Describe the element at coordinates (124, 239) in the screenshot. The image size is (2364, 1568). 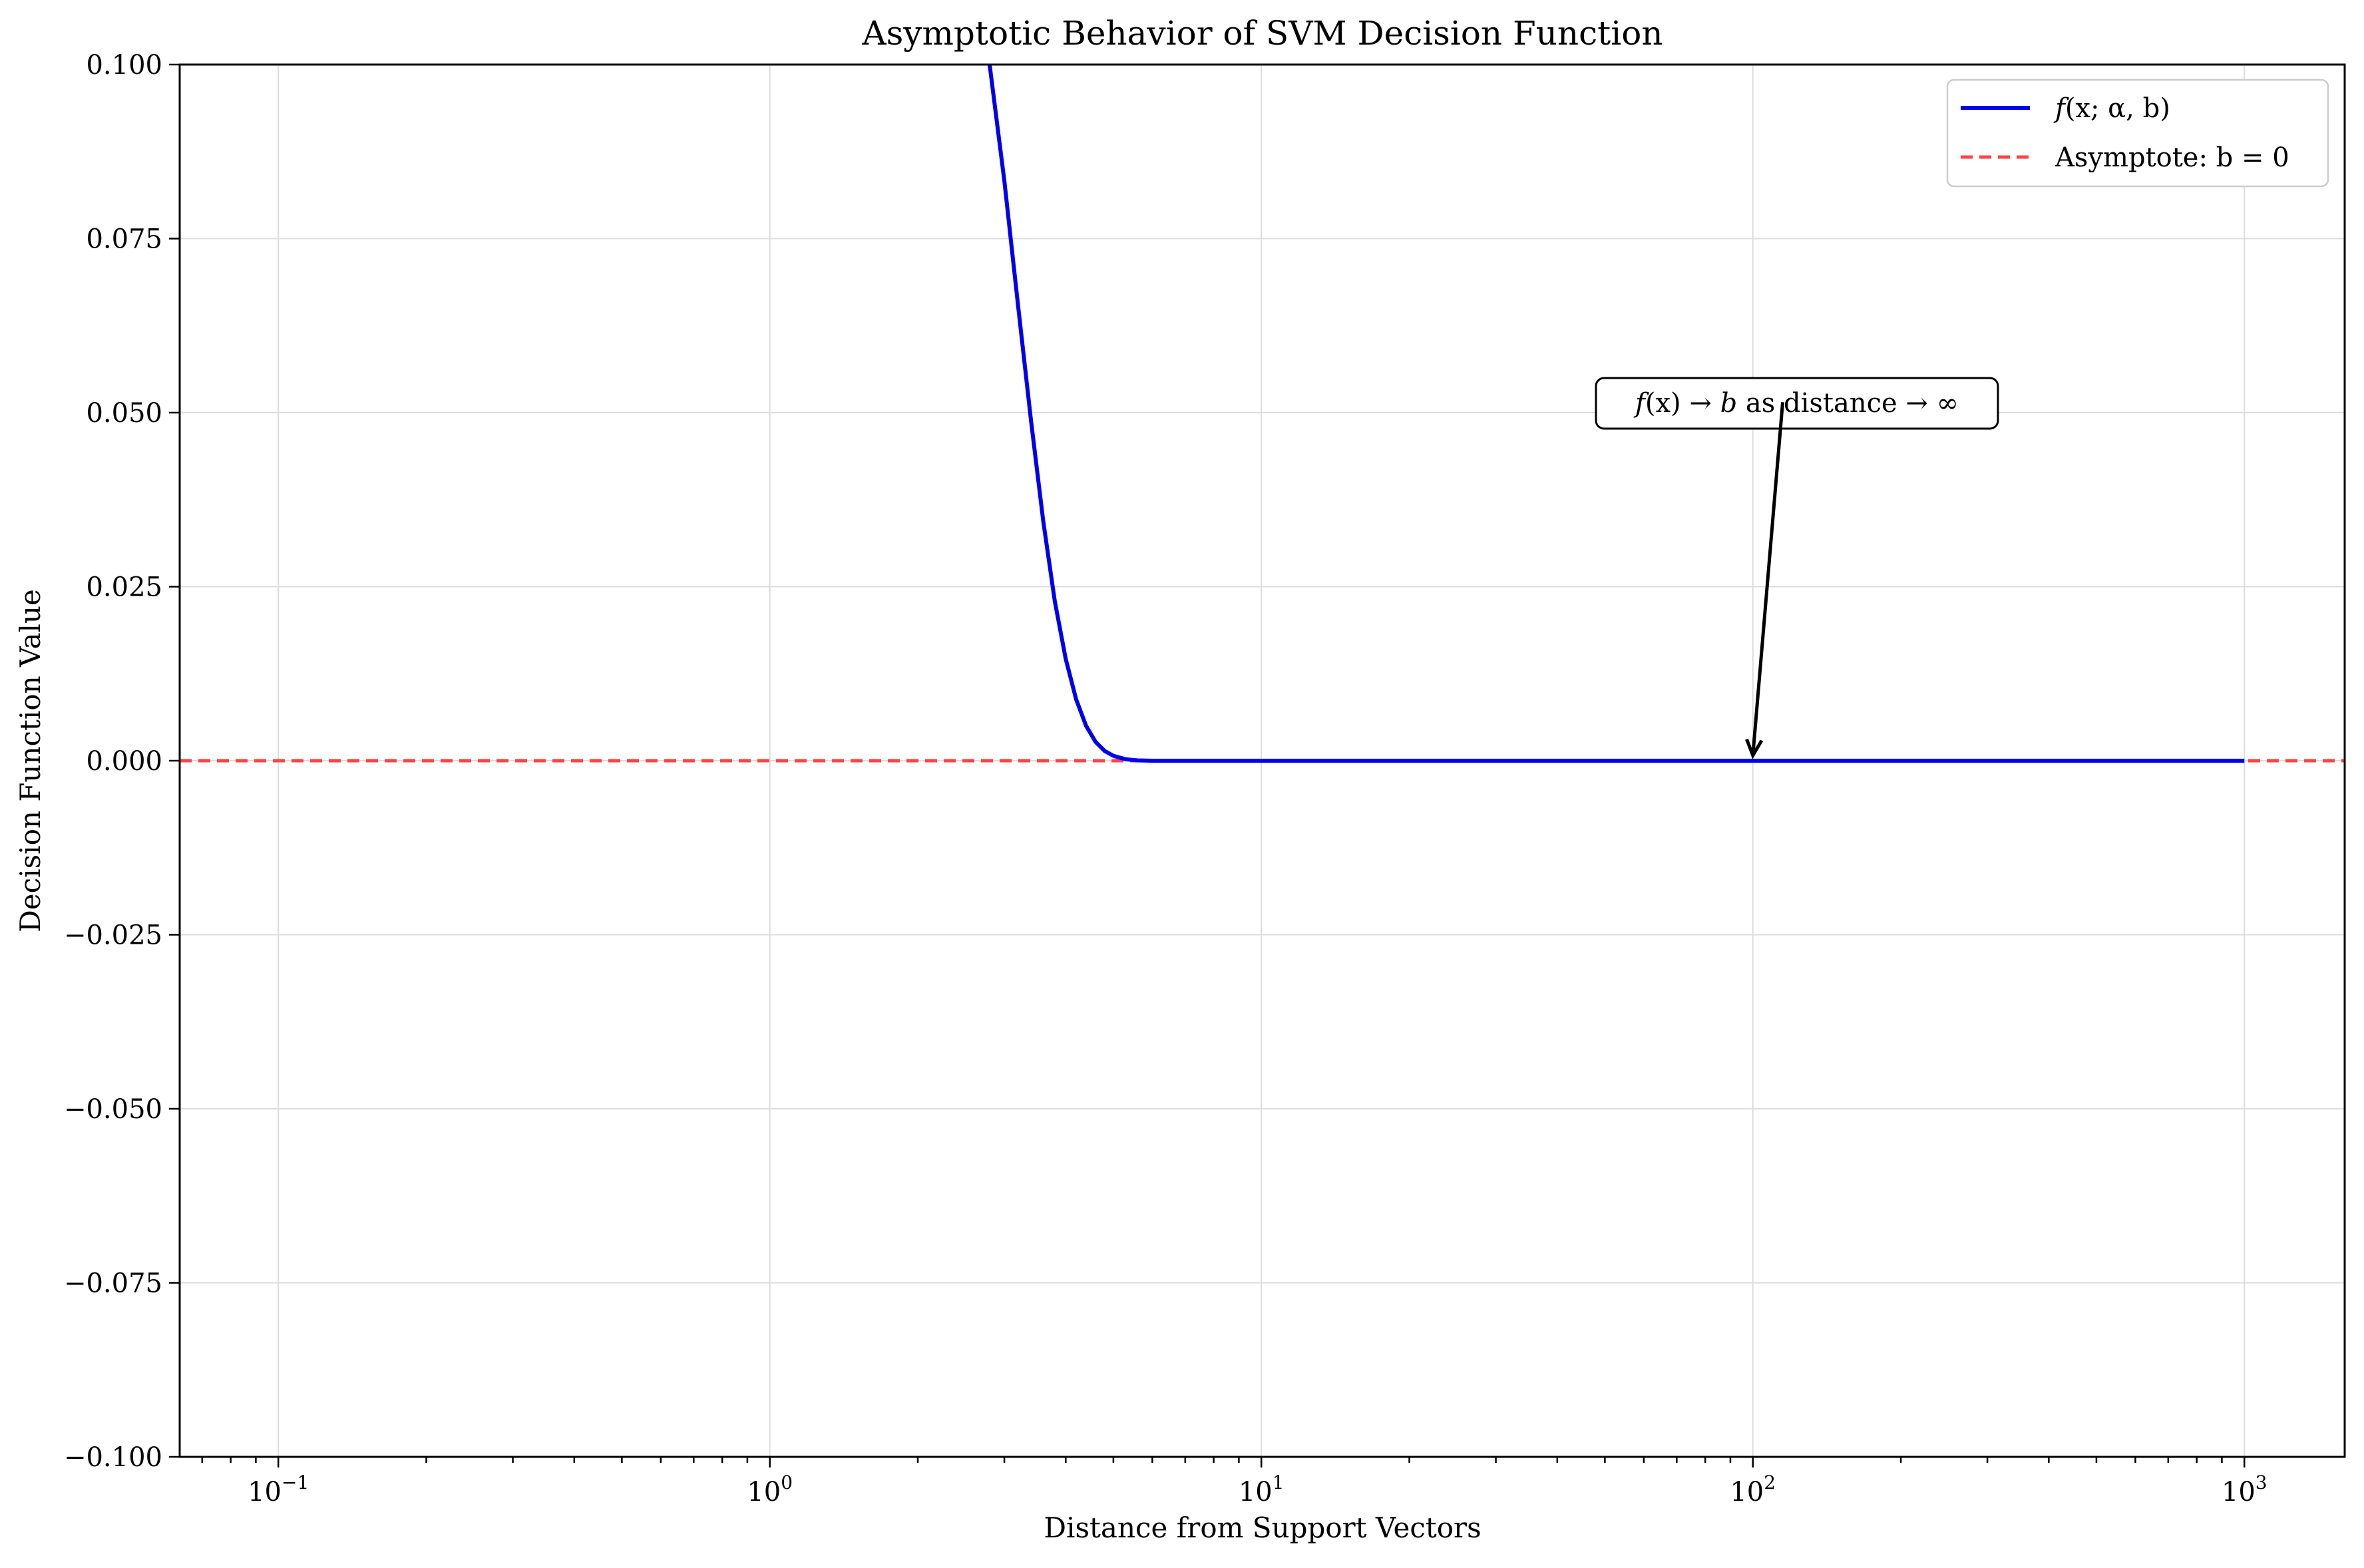
I see `y-tick-label: 0.075` at that location.